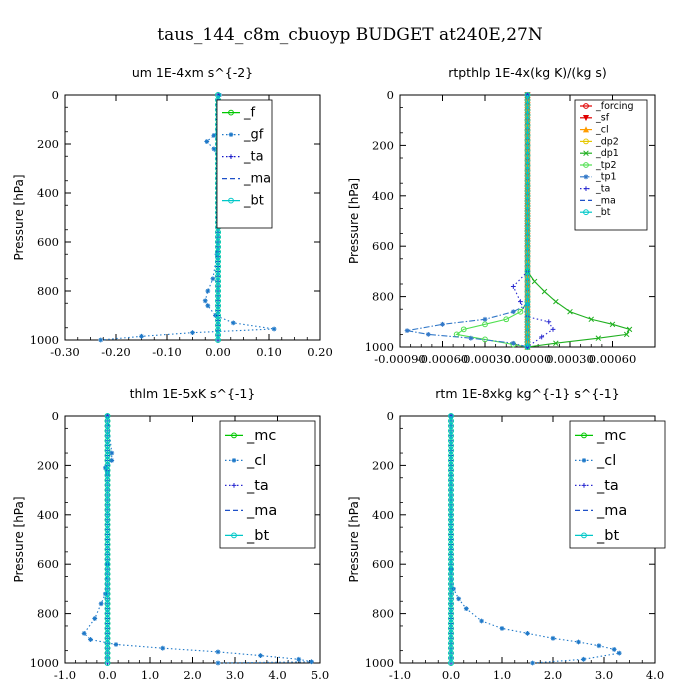  I want to click on legend-label: _f, so click(249, 113).